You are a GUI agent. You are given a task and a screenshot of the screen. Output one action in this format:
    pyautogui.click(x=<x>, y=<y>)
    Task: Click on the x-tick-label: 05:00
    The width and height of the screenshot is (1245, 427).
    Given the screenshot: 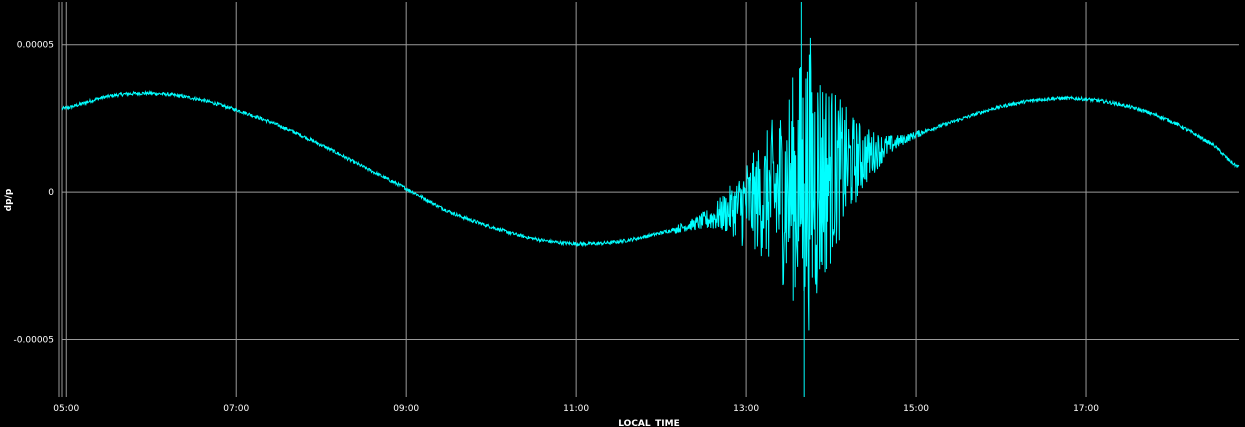 What is the action you would take?
    pyautogui.click(x=66, y=409)
    